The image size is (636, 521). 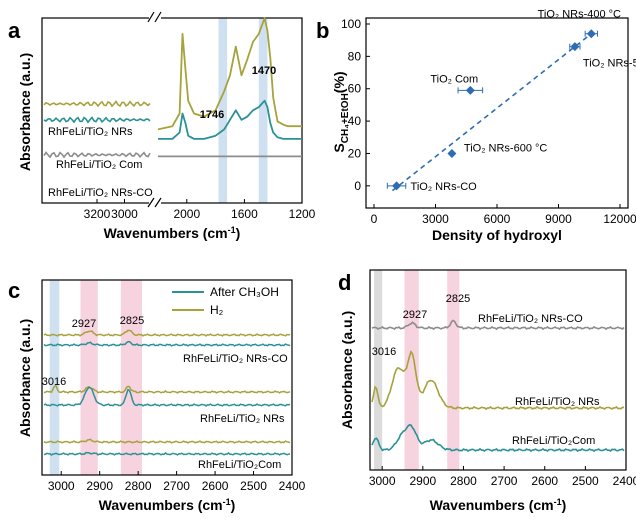 I want to click on x-tick-label: 2900, so click(x=99, y=486).